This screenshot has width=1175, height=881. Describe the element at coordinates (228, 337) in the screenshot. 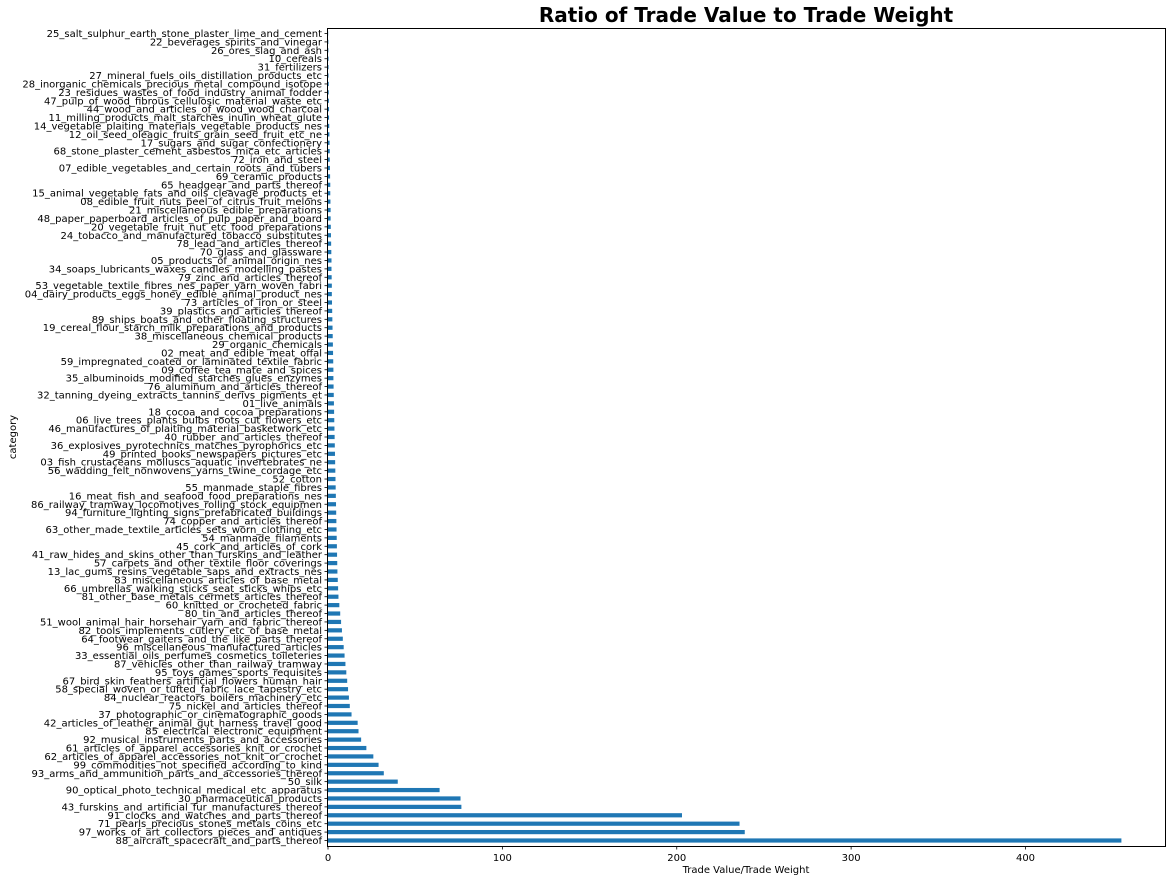

I see `category-label: 38_miscellaneous_chemical_products` at that location.